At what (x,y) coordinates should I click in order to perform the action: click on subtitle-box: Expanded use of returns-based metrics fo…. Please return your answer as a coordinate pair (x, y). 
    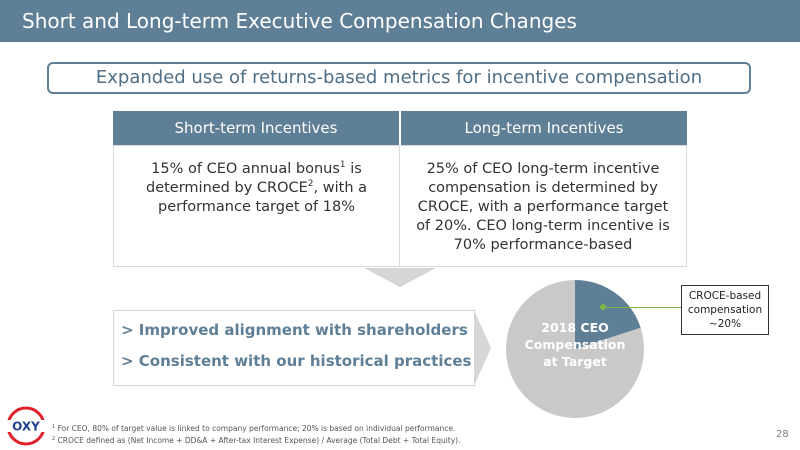
    Looking at the image, I should click on (399, 78).